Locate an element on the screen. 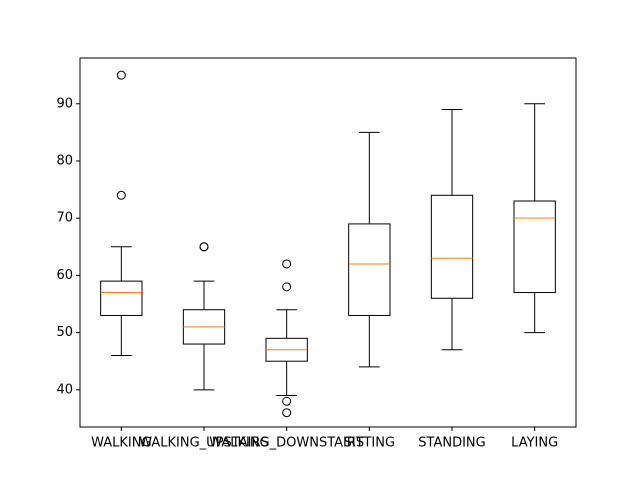 The width and height of the screenshot is (640, 480). x-tick-label: STANDING is located at coordinates (451, 443).